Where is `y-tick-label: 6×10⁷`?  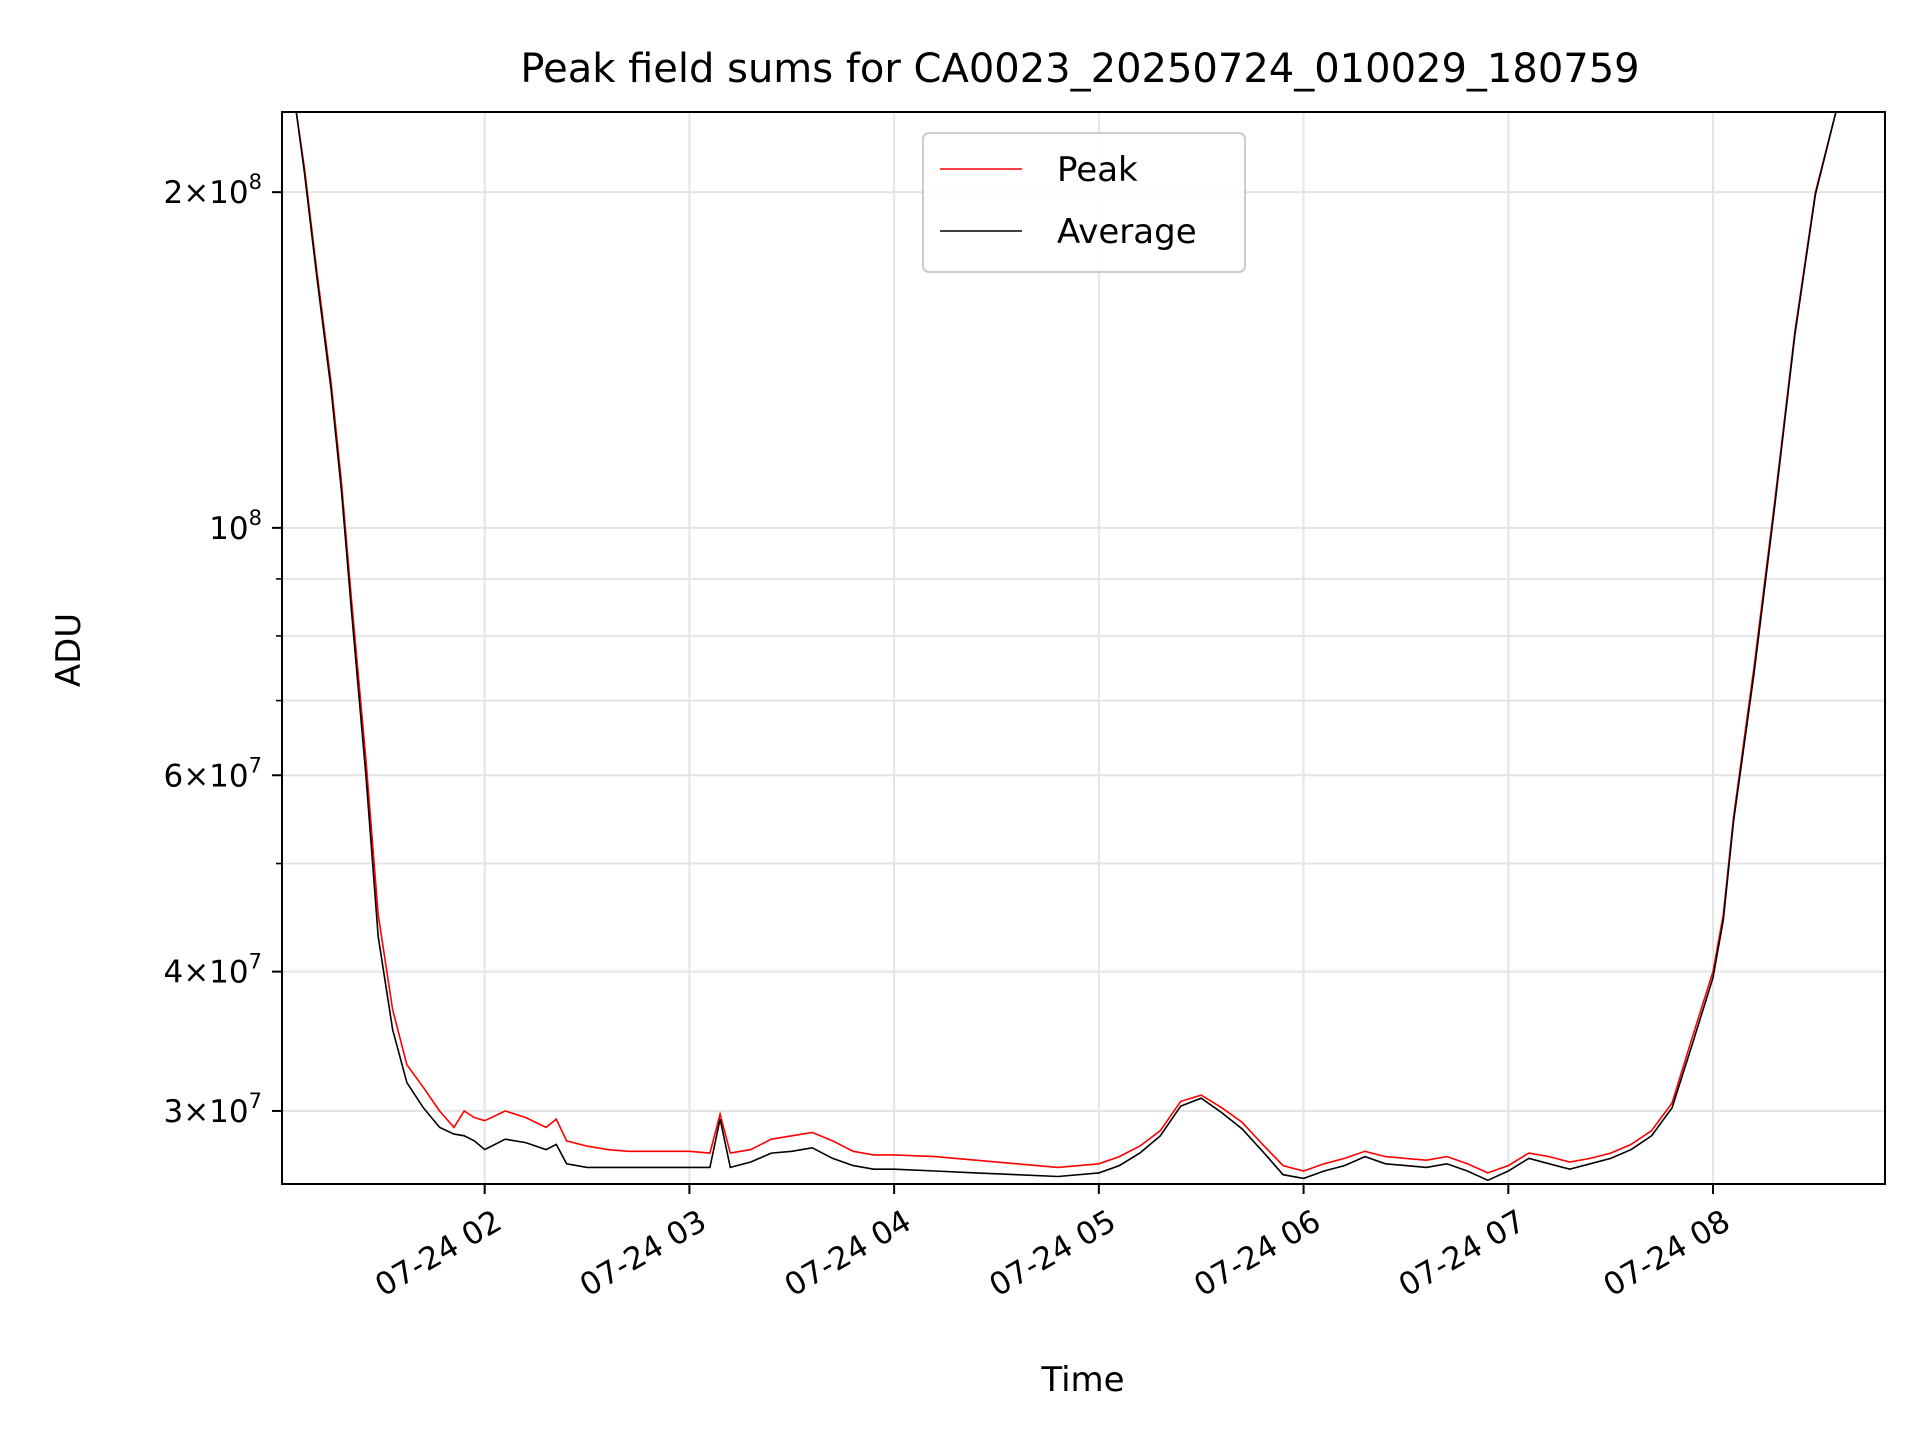 y-tick-label: 6×10⁷ is located at coordinates (212, 773).